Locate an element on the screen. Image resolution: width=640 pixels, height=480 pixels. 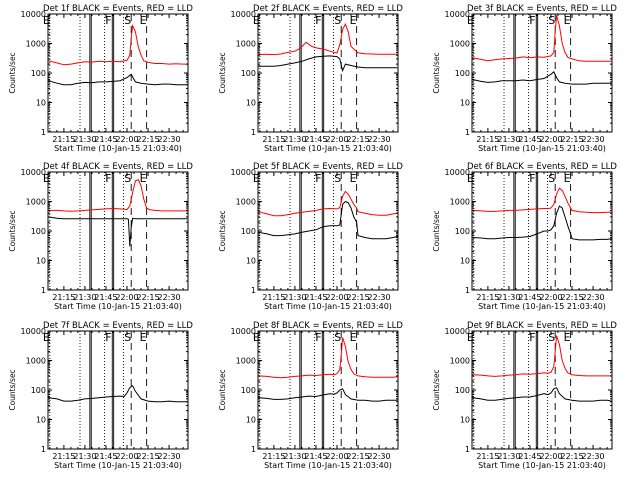
panel-title: Det 5f BLACK = Events, RED = LLD is located at coordinates (328, 167).